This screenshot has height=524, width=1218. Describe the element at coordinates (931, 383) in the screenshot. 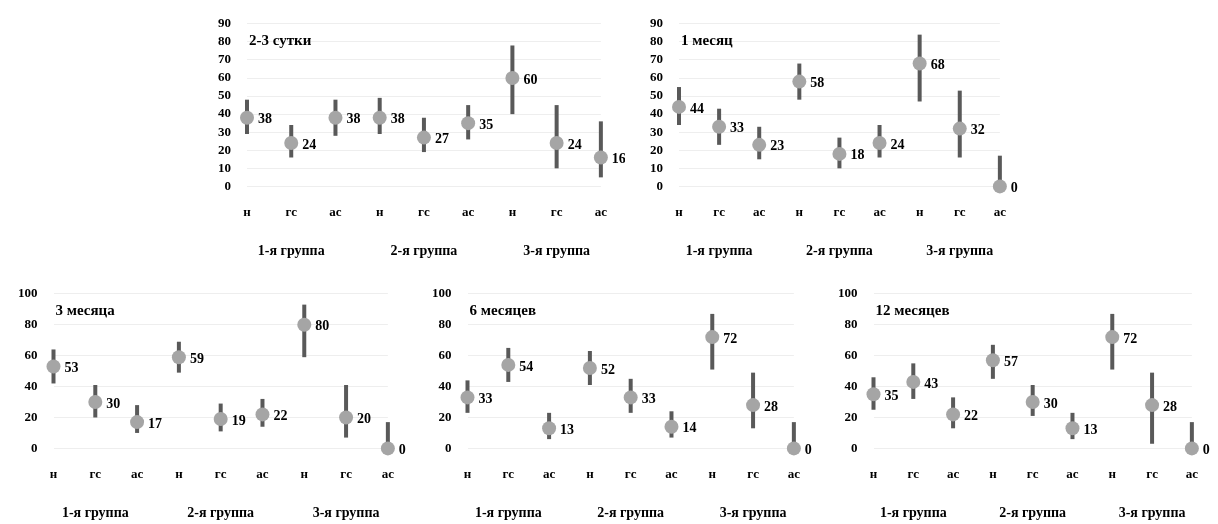

I see `data-label: 43` at that location.